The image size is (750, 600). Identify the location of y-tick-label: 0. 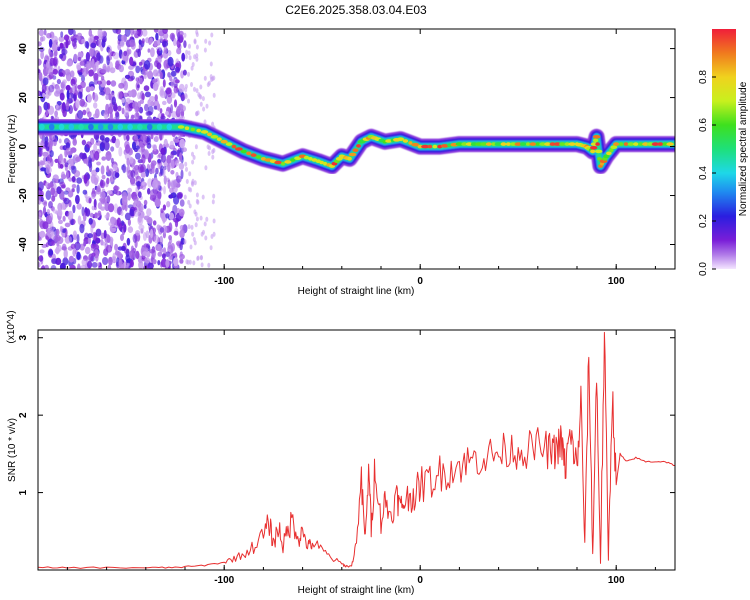
(23, 146).